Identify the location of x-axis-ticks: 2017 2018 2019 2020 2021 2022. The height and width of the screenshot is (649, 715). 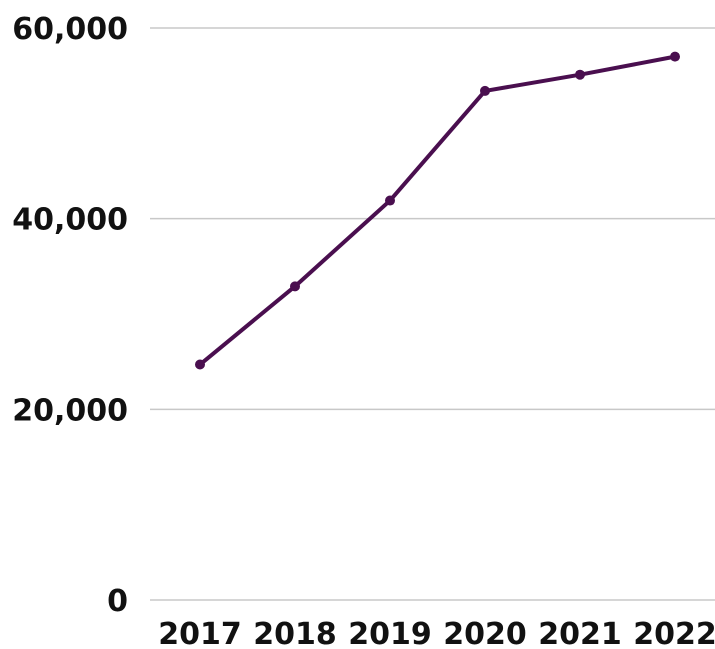
(436, 633).